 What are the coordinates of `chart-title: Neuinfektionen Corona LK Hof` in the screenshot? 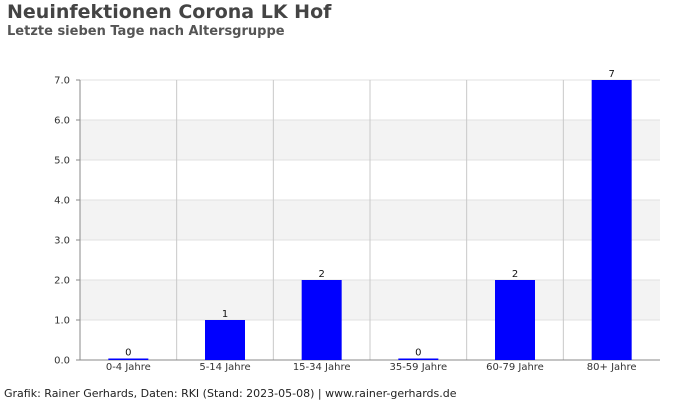 It's located at (169, 12).